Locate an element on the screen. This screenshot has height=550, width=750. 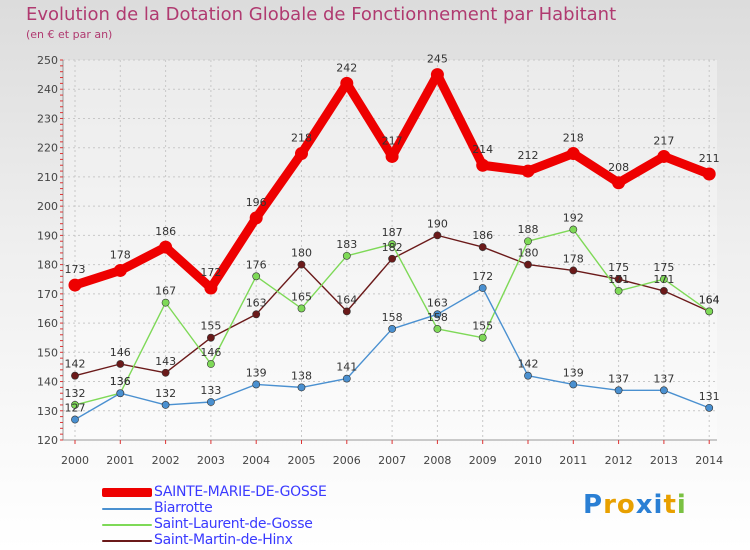
data-label: 138 is located at coordinates (301, 375).